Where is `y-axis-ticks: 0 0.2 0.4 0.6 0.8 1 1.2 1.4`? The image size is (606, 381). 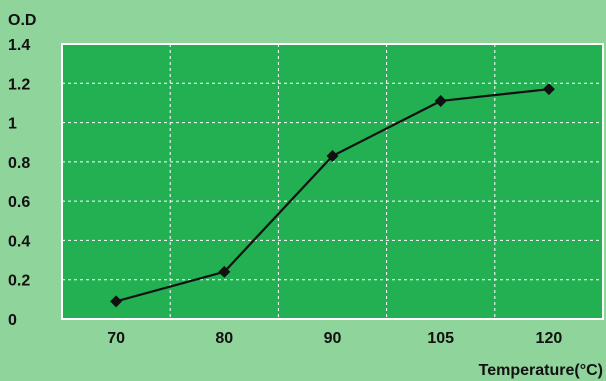 y-axis-ticks: 0 0.2 0.4 0.6 0.8 1 1.2 1.4 is located at coordinates (19, 183).